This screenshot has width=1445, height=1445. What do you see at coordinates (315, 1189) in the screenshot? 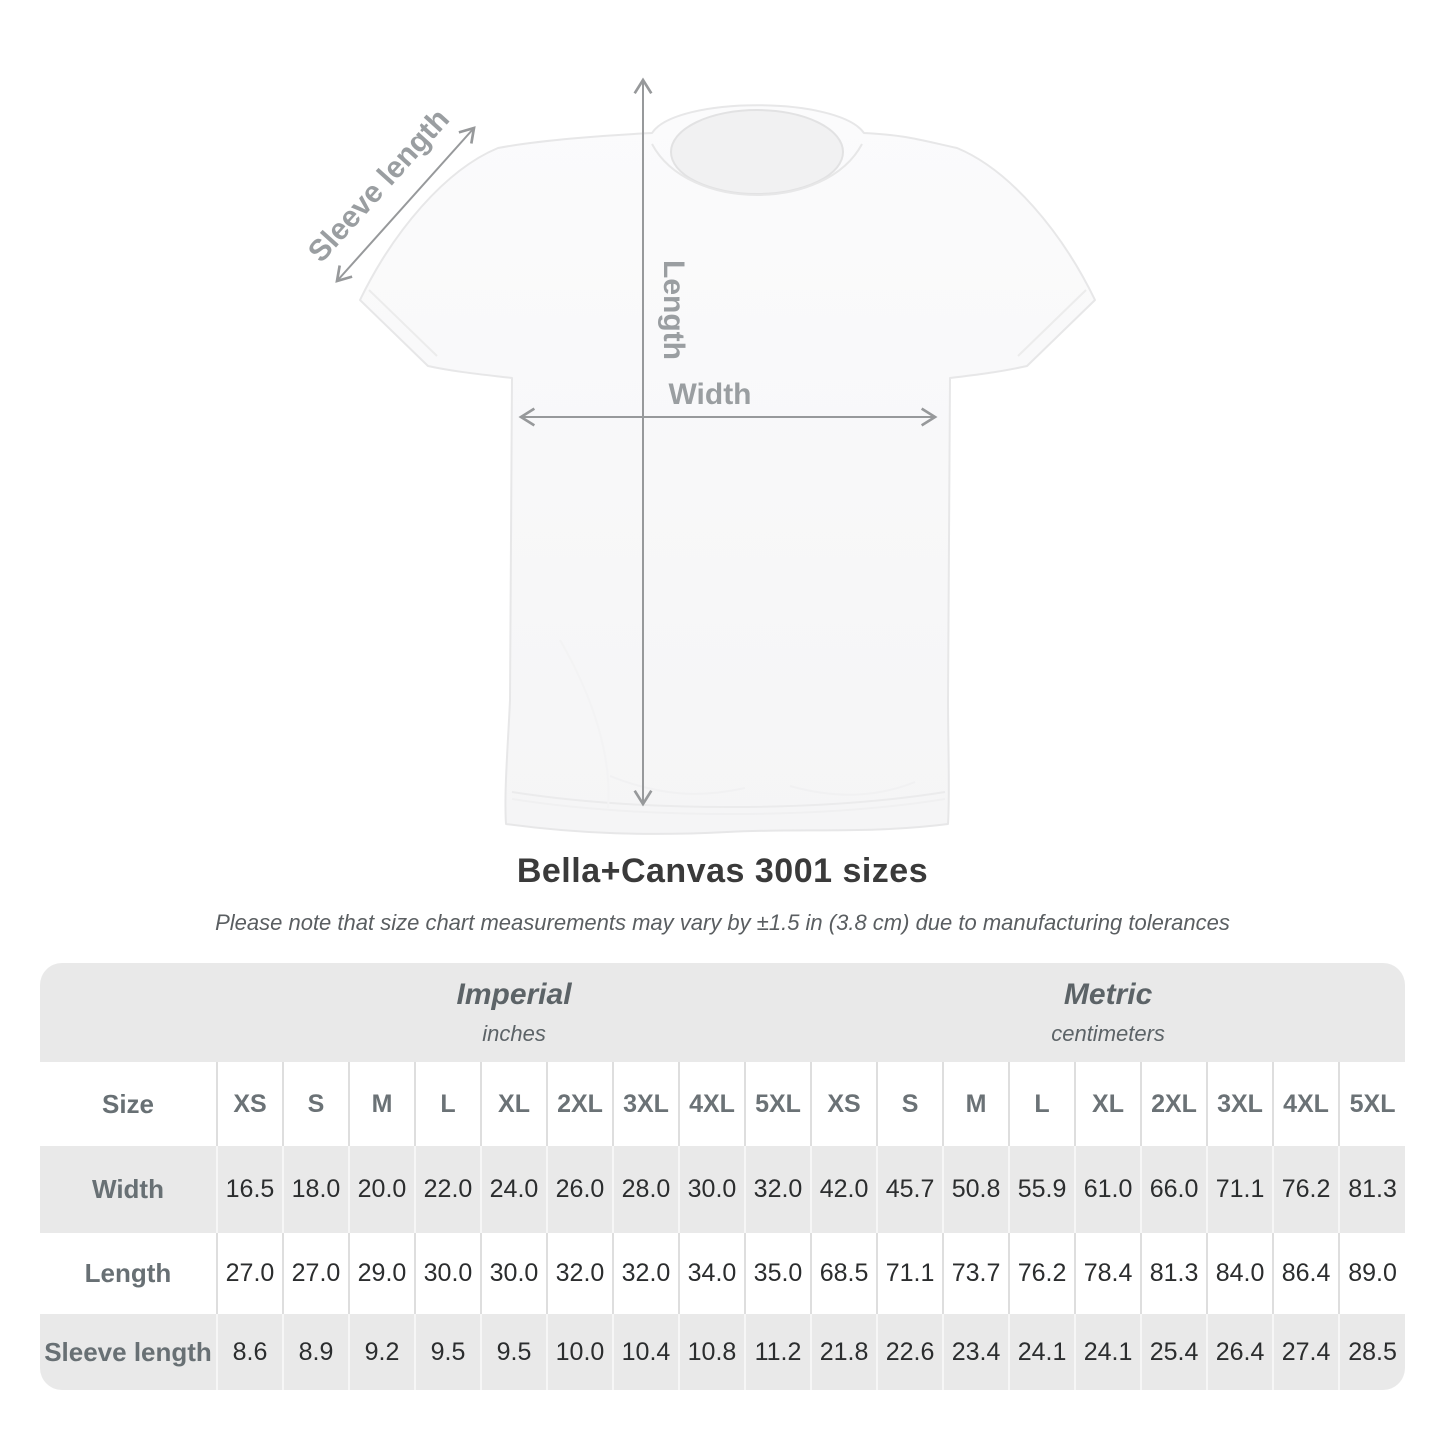
I see `value-cell-imperial-width-s: 18.0` at bounding box center [315, 1189].